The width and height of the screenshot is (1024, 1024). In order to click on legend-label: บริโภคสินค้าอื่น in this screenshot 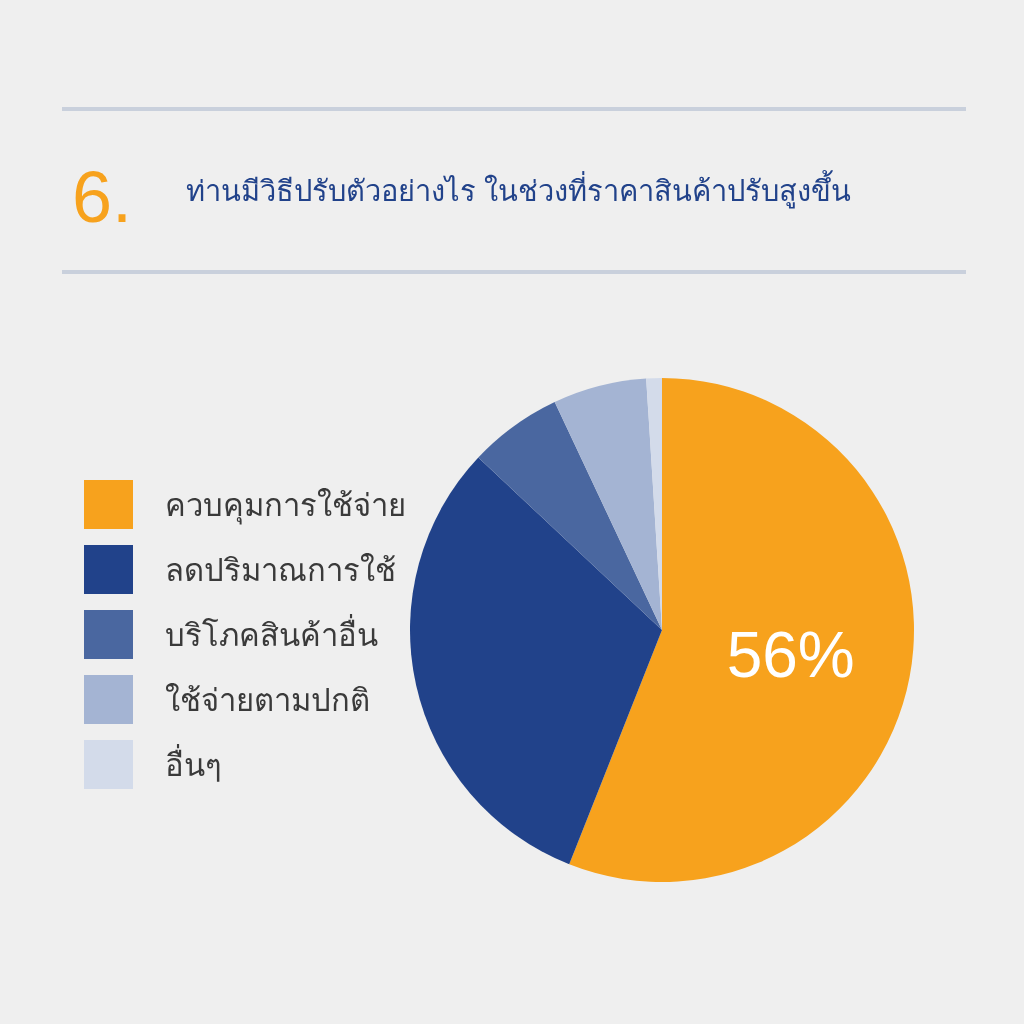, I will do `click(271, 633)`.